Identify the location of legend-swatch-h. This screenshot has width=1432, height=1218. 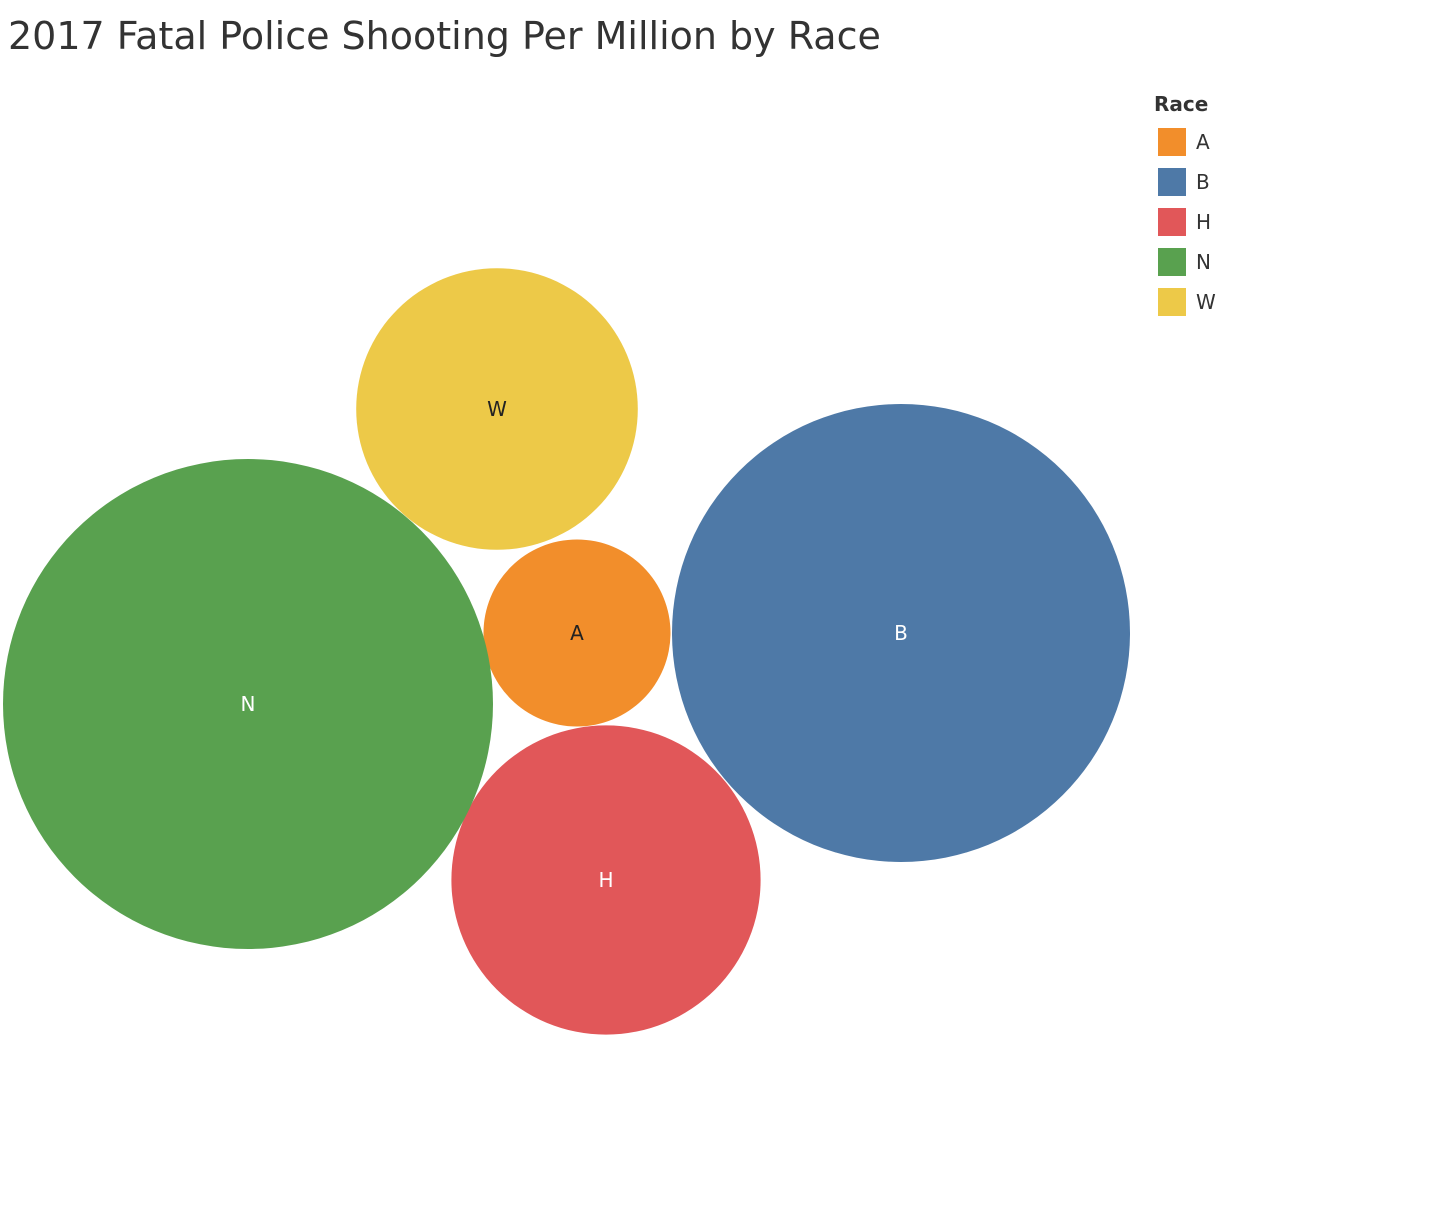
(1172, 222).